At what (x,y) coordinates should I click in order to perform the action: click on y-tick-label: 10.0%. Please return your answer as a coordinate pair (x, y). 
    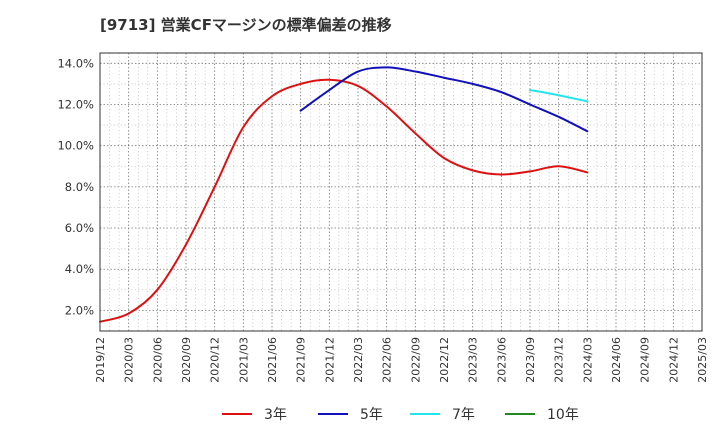
    Looking at the image, I should click on (75, 146).